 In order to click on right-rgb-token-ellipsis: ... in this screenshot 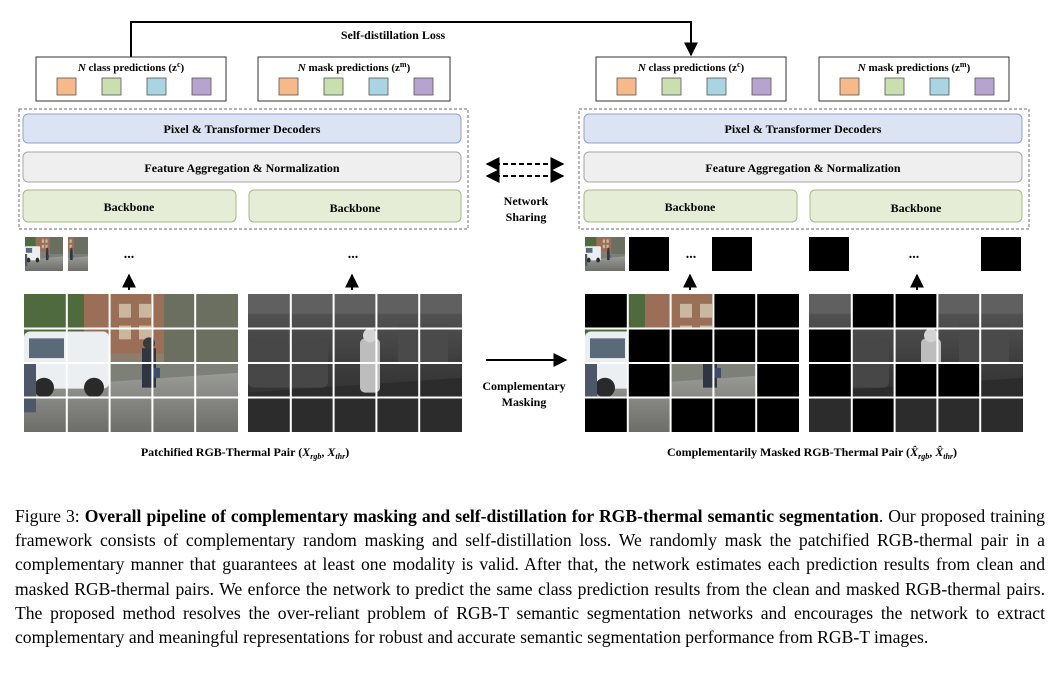, I will do `click(691, 254)`.